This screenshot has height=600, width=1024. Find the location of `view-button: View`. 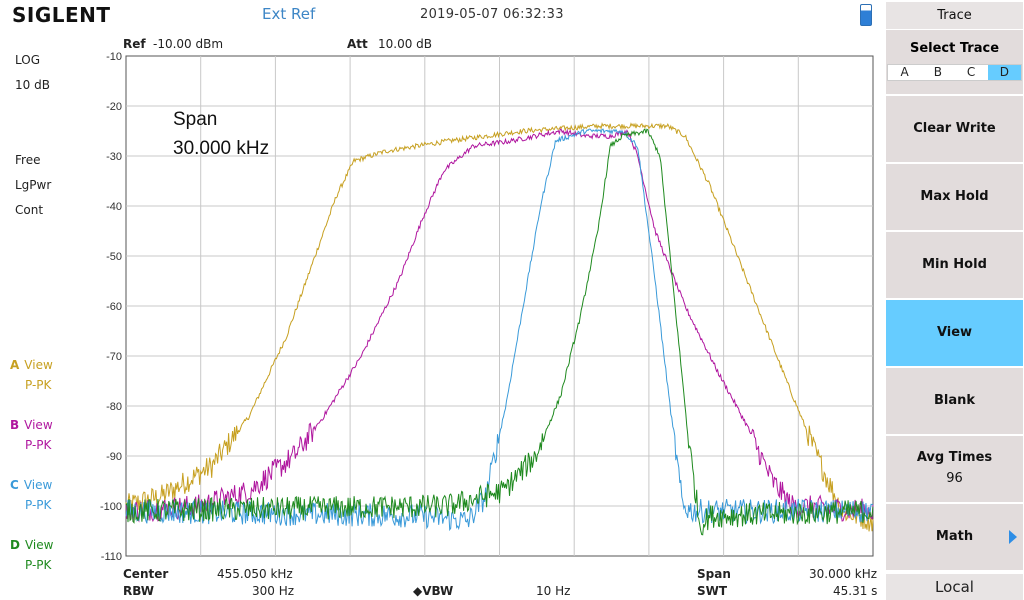

view-button: View is located at coordinates (954, 334).